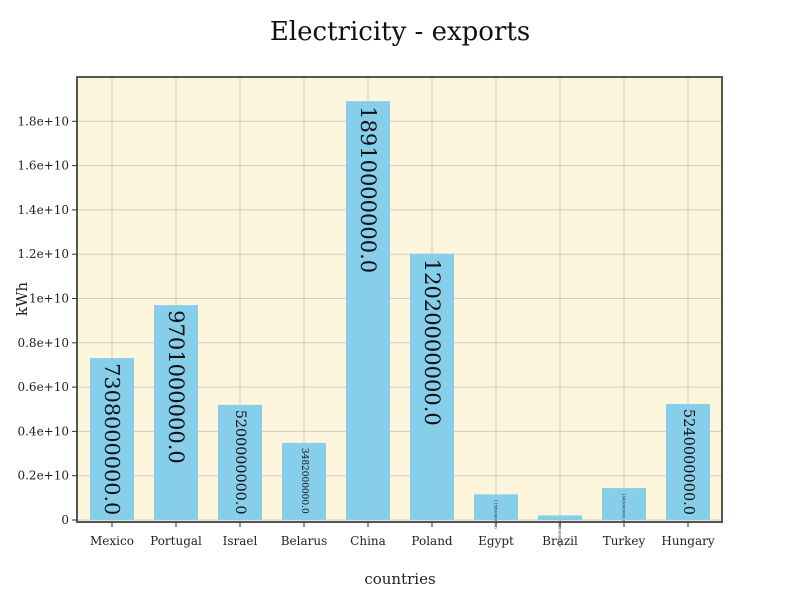 The width and height of the screenshot is (800, 600). What do you see at coordinates (432, 541) in the screenshot?
I see `x-tick-label: Poland` at bounding box center [432, 541].